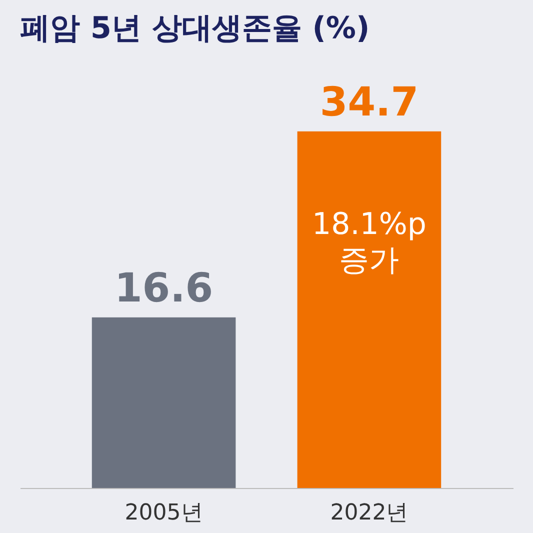 Image resolution: width=533 pixels, height=533 pixels. What do you see at coordinates (369, 102) in the screenshot?
I see `data-label: 34.7` at bounding box center [369, 102].